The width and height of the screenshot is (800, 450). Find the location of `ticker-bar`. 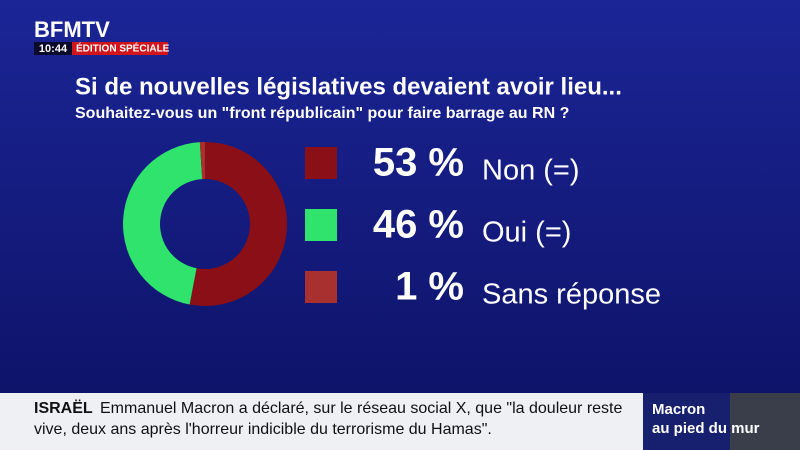

ticker-bar is located at coordinates (321, 421).